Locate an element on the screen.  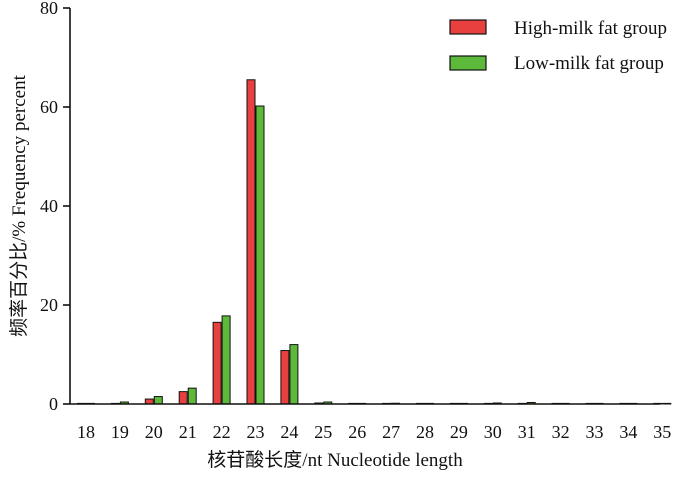
x-ticks: 18 19 20 21 22 23 24 25 26 27 28 29 30 31 32 33 34 35 is located at coordinates (374, 432).